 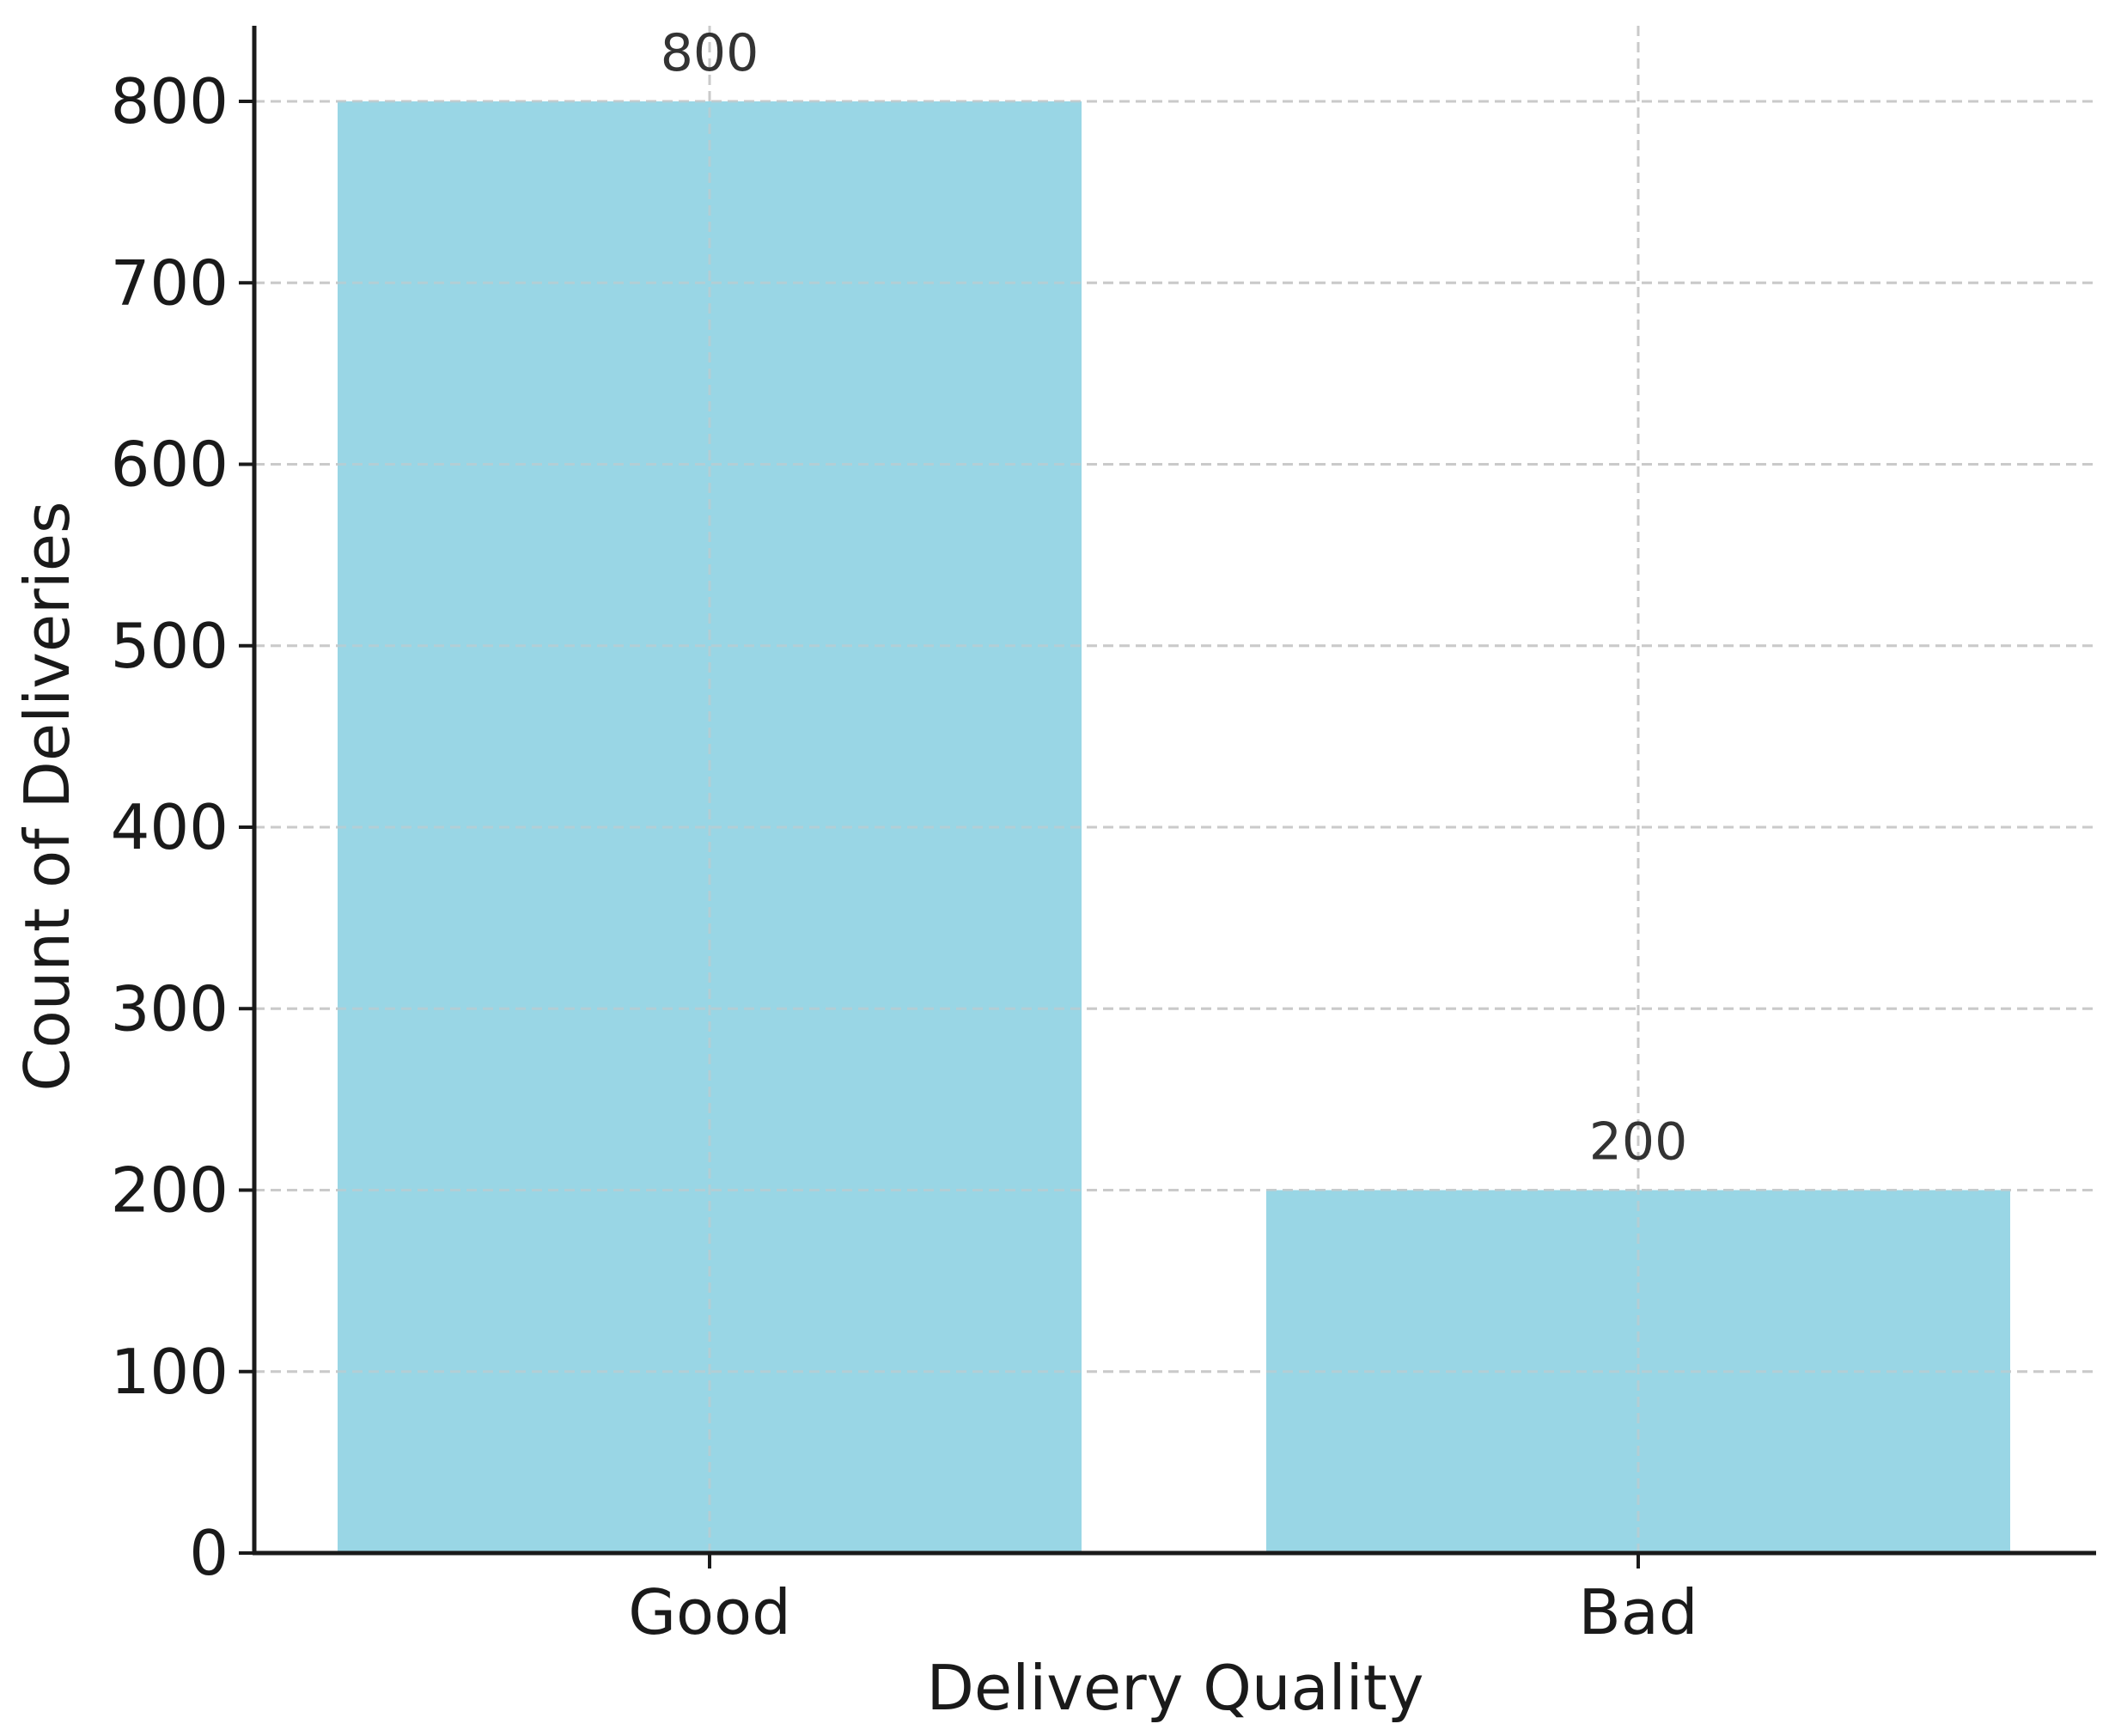 What do you see at coordinates (170, 1372) in the screenshot?
I see `y-tick-label: 100` at bounding box center [170, 1372].